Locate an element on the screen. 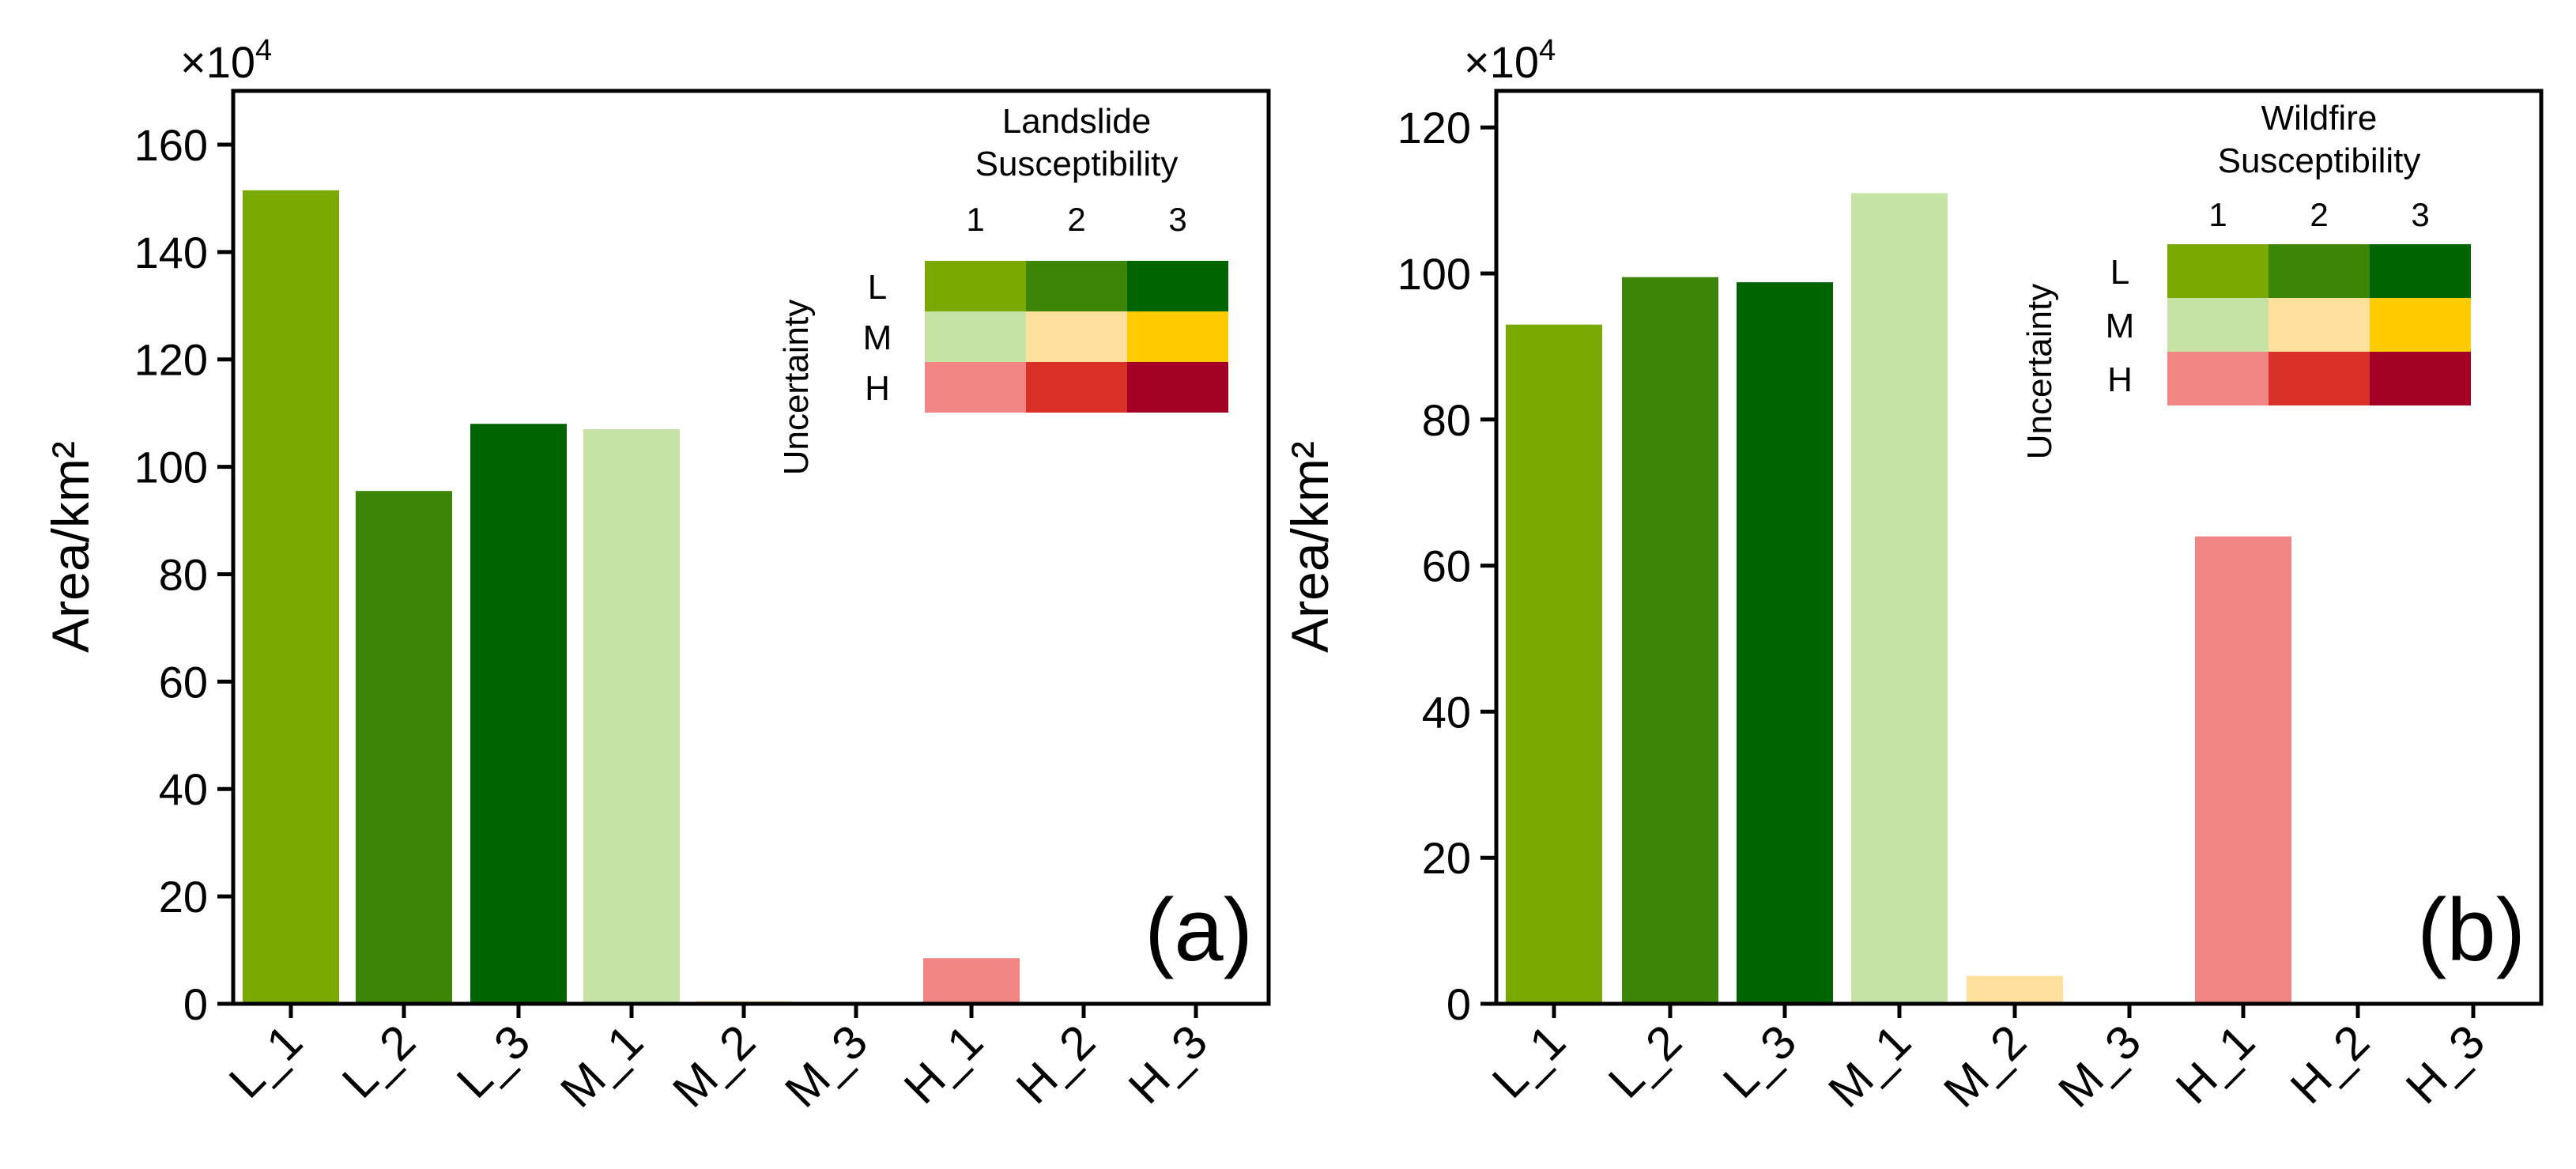  panel-label: (b) is located at coordinates (2471, 930).